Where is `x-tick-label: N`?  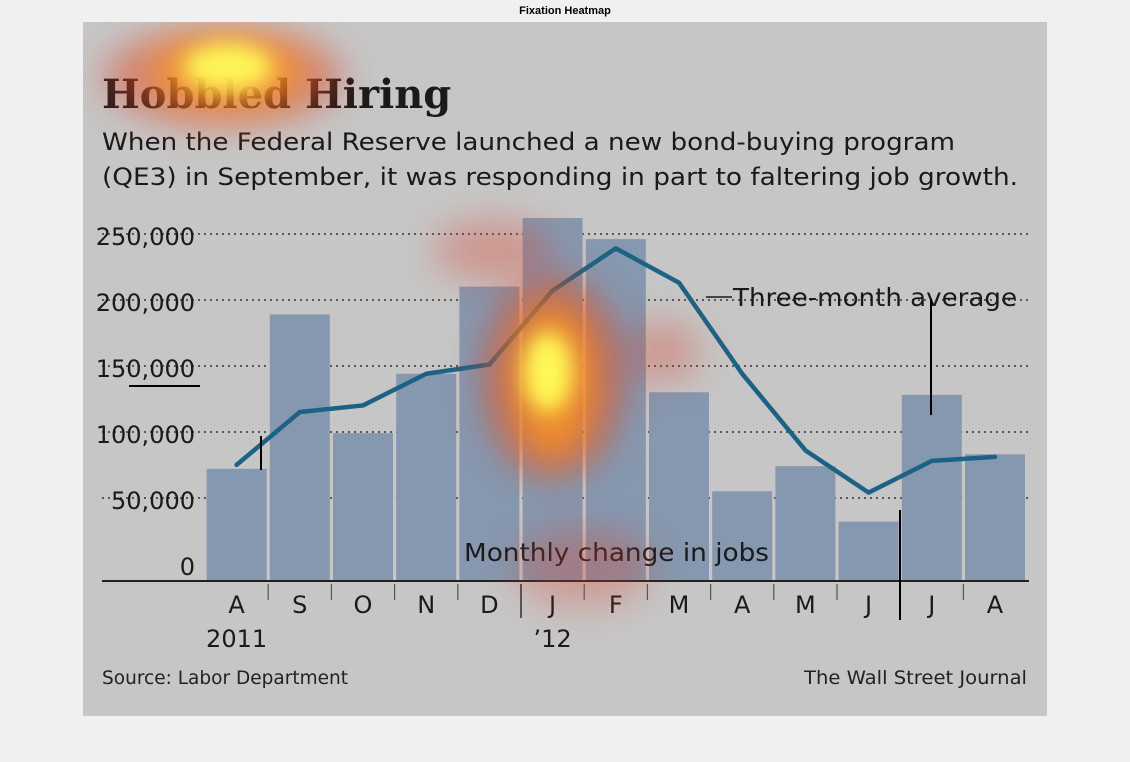
x-tick-label: N is located at coordinates (426, 605).